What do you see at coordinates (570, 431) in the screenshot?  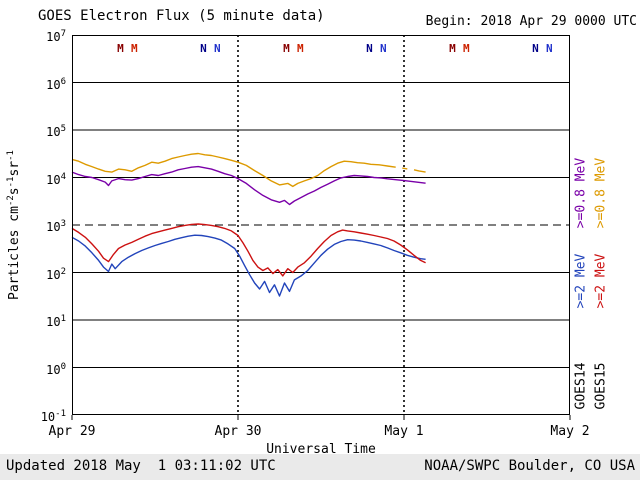 I see `x-tick-label: May 2` at bounding box center [570, 431].